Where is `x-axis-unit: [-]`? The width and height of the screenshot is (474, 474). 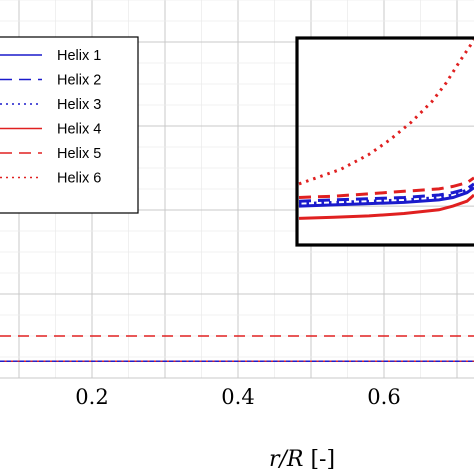
x-axis-unit: [-] is located at coordinates (322, 459).